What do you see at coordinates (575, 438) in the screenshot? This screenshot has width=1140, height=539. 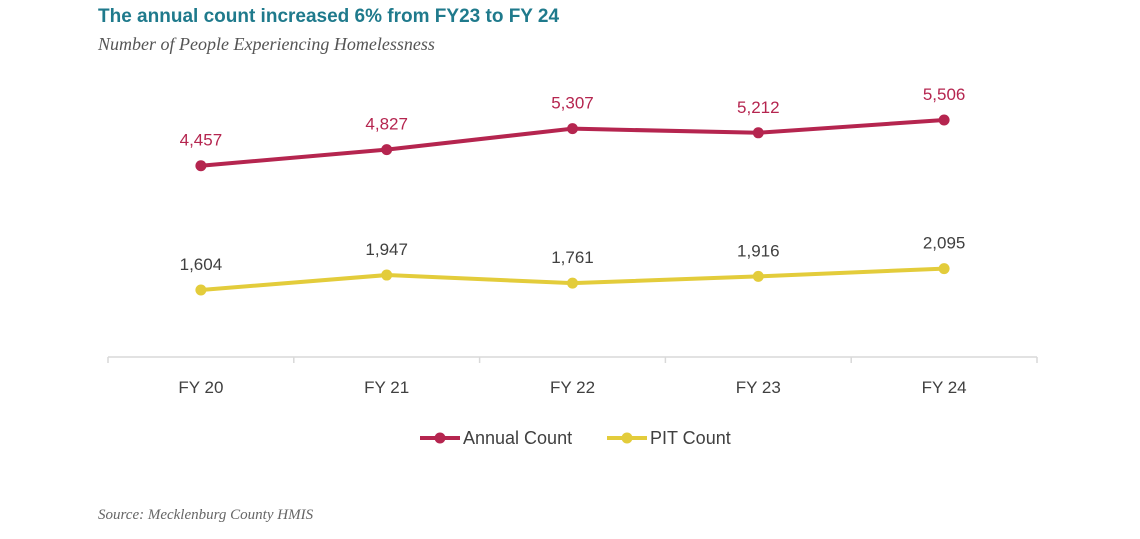 I see `legend: Annual Count PIT Count` at bounding box center [575, 438].